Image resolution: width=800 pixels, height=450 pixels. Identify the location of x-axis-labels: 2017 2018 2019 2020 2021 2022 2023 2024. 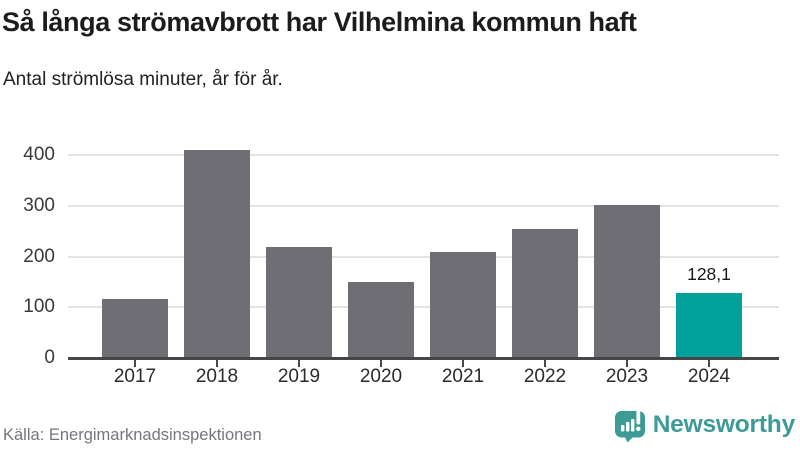
(423, 379).